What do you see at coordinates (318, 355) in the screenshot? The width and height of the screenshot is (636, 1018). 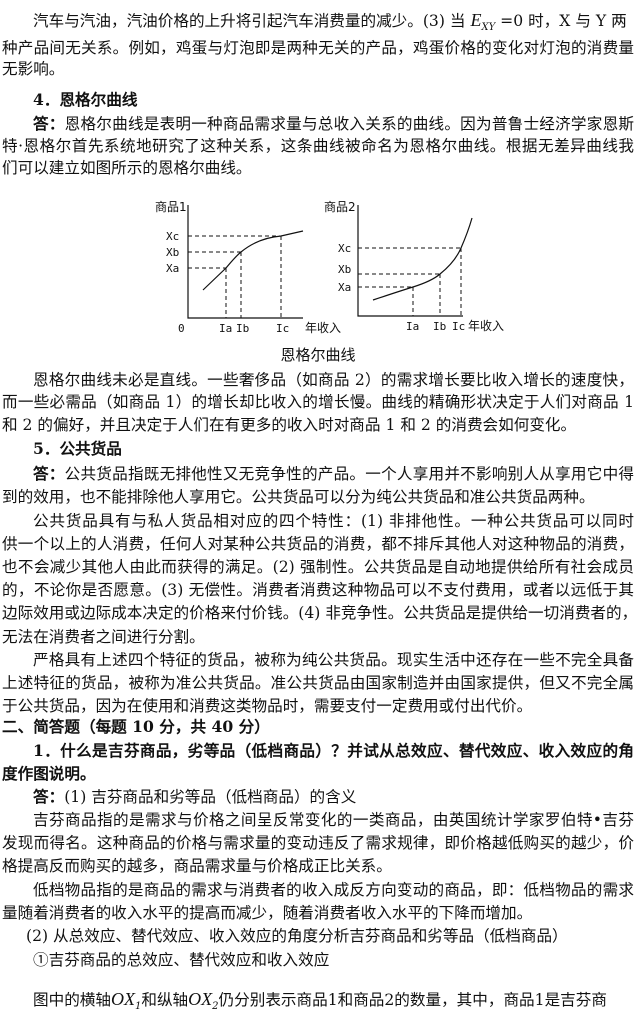 I see `figure-caption: 恩格尔曲线` at bounding box center [318, 355].